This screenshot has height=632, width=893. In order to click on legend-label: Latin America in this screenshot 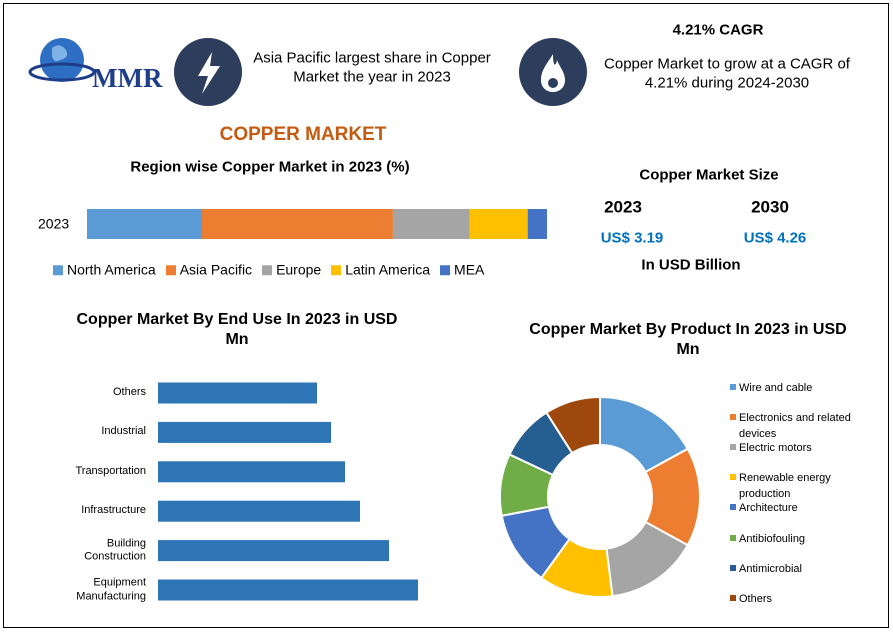, I will do `click(388, 269)`.